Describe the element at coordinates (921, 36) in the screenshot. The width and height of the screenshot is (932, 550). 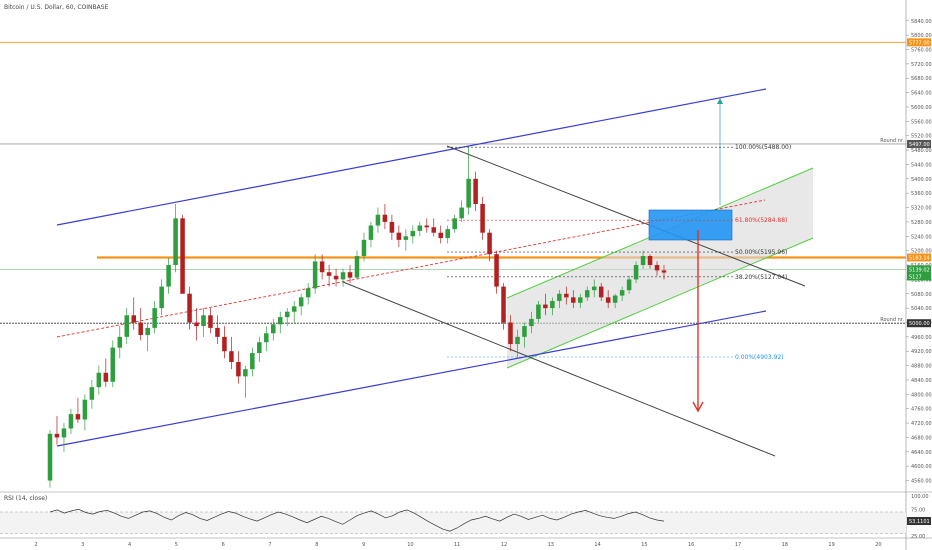
I see `y-tick-label: 5800.00` at that location.